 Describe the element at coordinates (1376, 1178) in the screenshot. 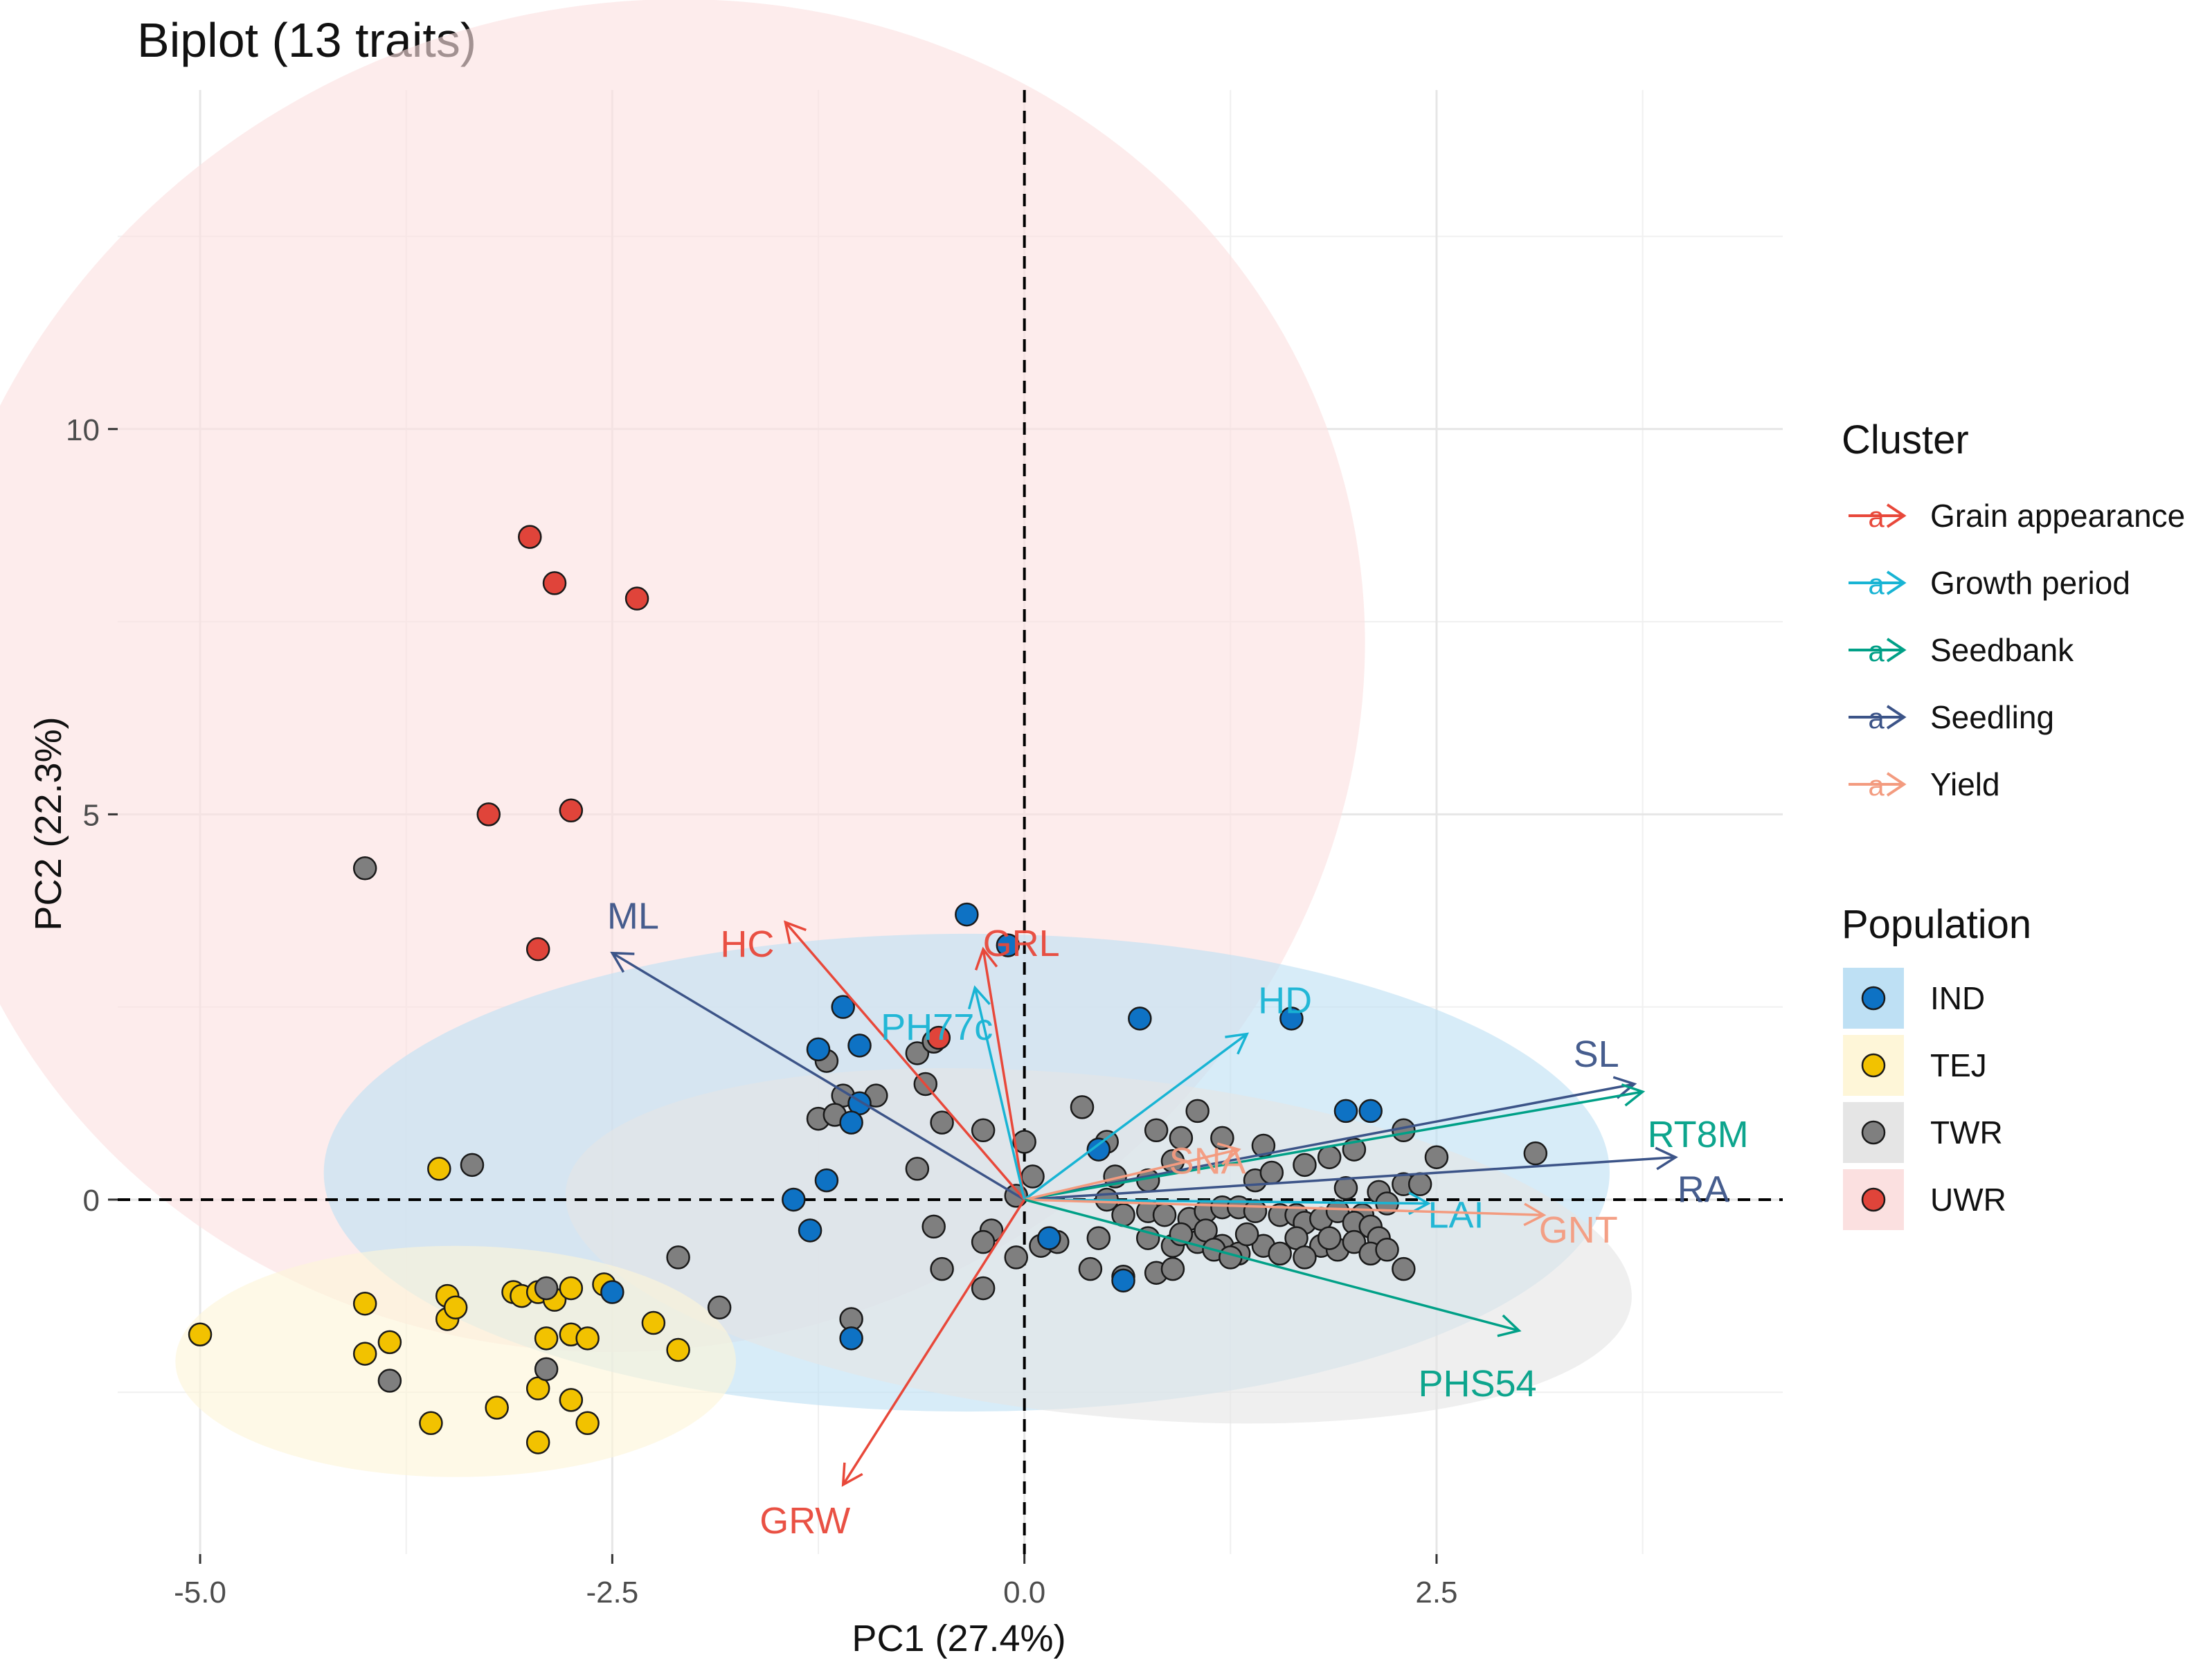

I see `loading-ra: RA` at that location.